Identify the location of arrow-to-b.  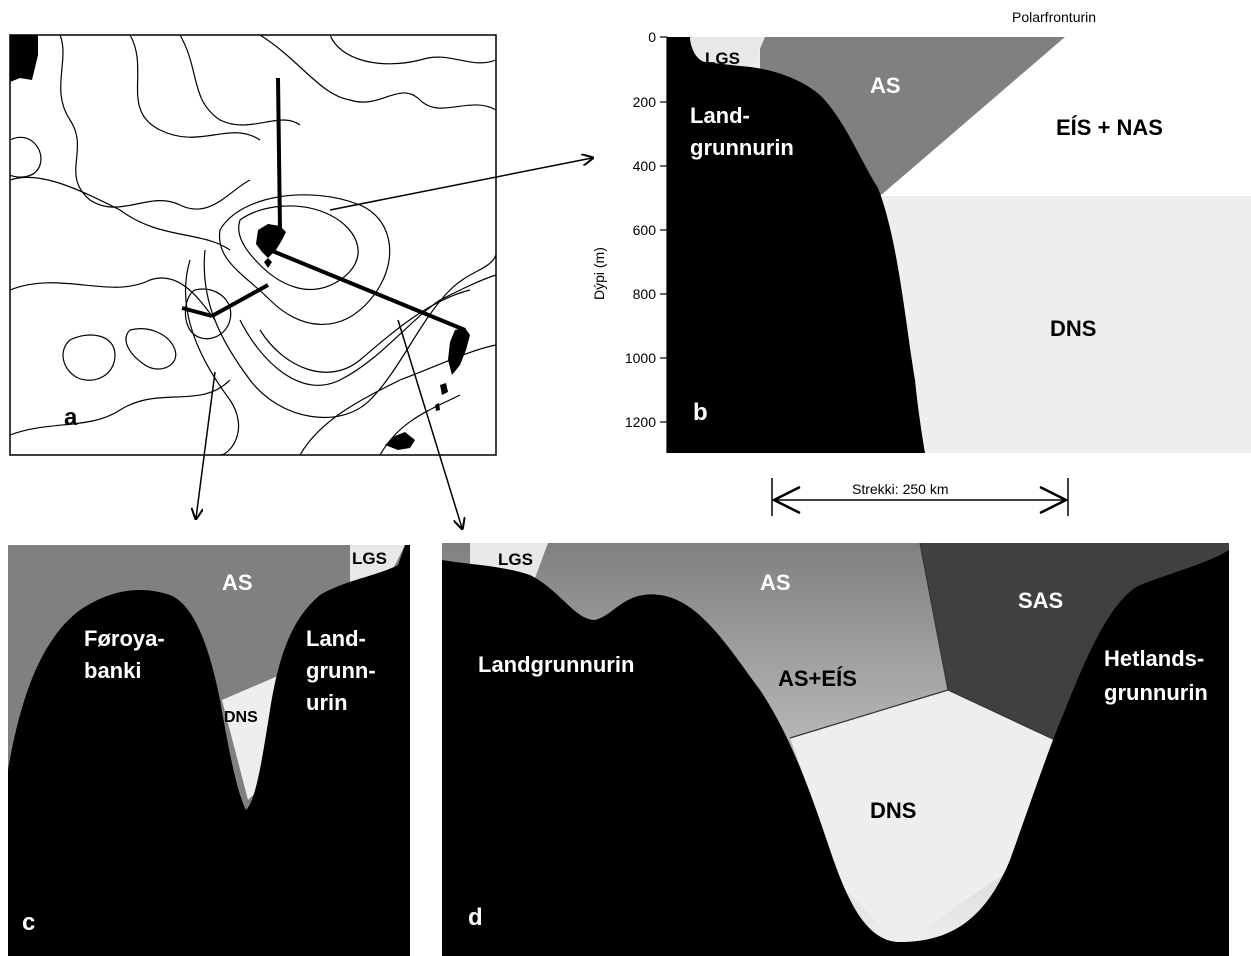
(460, 184).